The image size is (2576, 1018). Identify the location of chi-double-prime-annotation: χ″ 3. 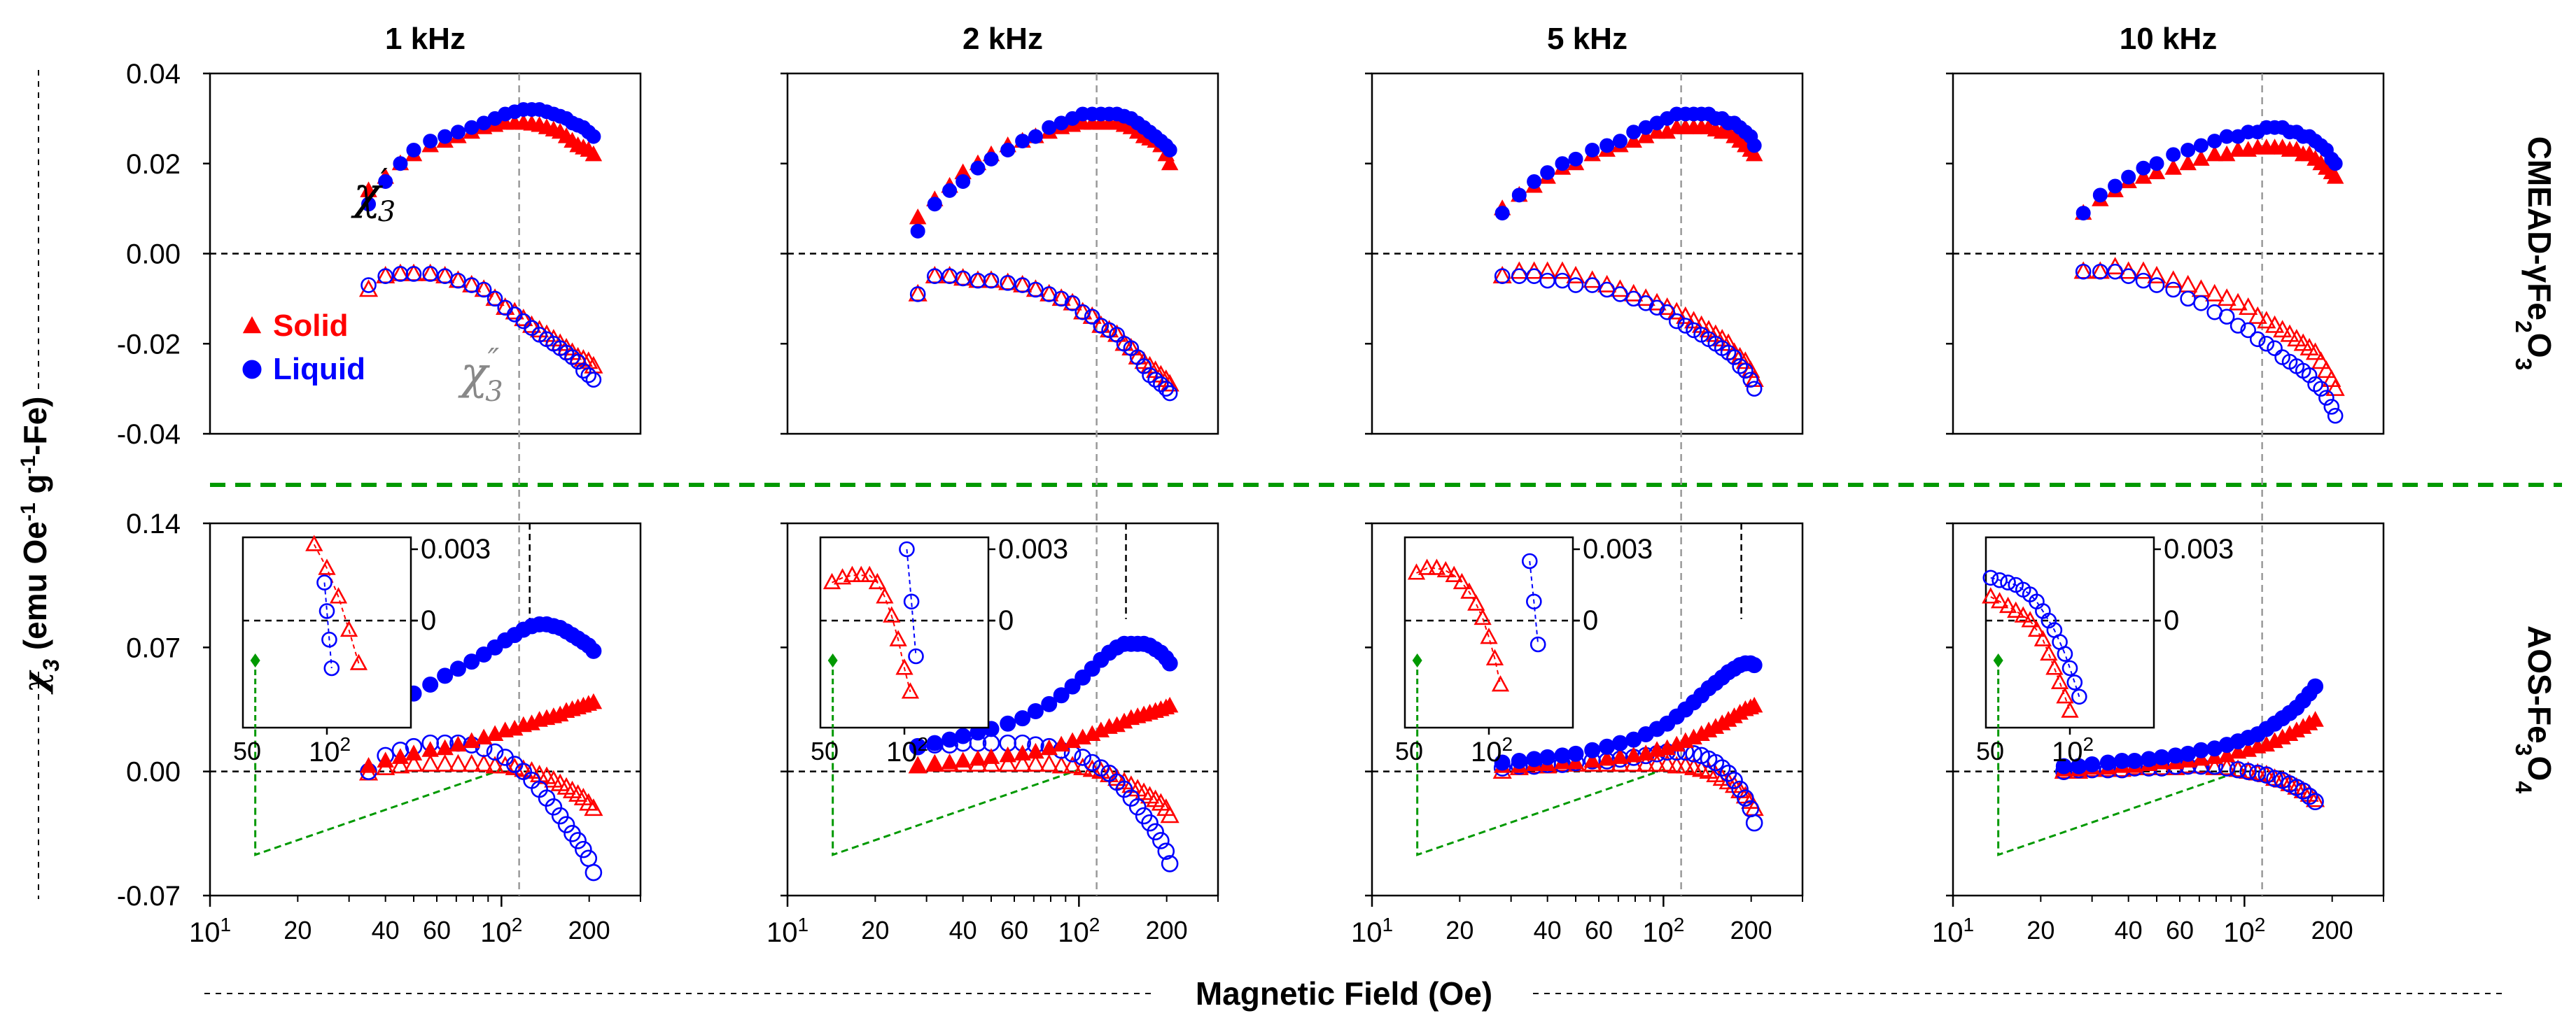
(480, 375).